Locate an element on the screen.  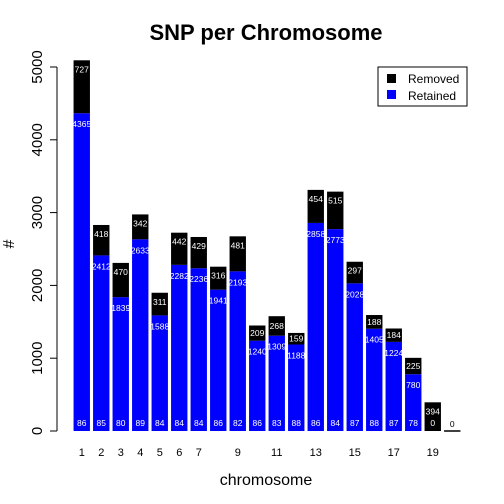
x-tick-label: 5 is located at coordinates (160, 453).